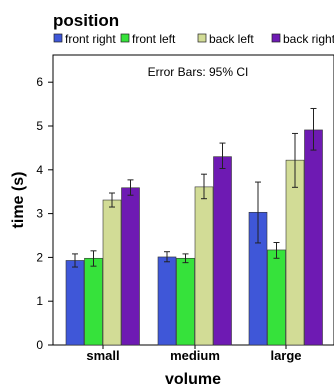  Describe the element at coordinates (198, 72) in the screenshot. I see `error-bars-annotation: Error Bars: 95% CI` at that location.